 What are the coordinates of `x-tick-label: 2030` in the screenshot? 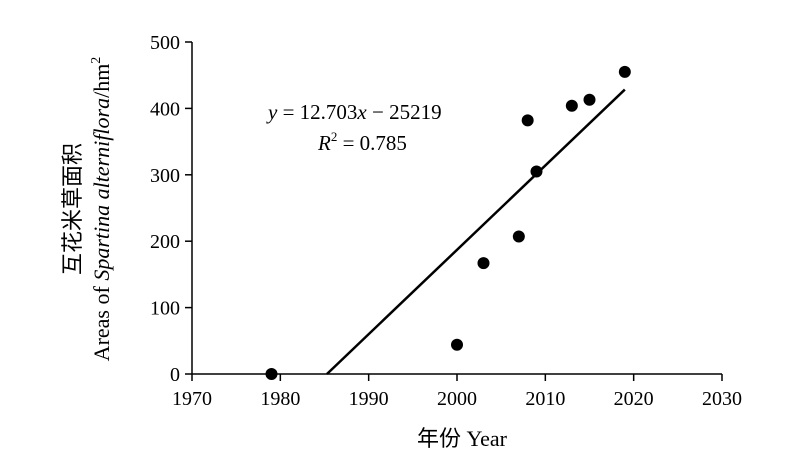 It's located at (722, 399).